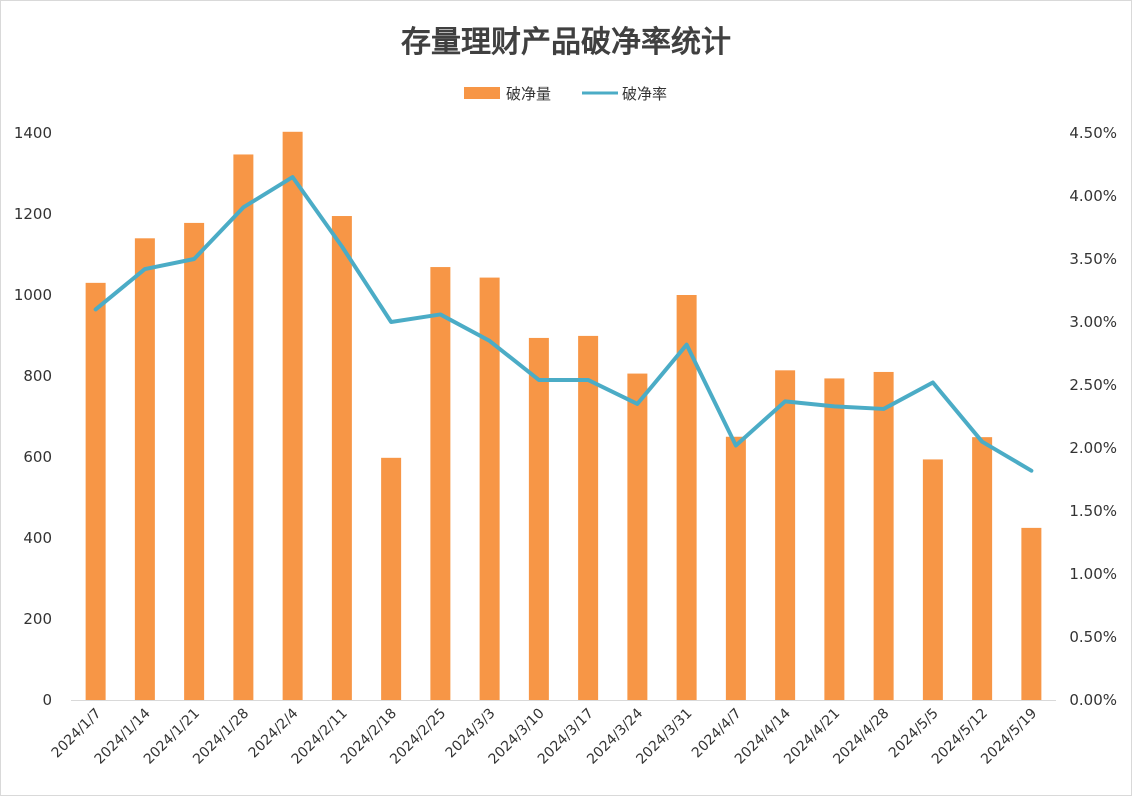  I want to click on y-left-tick-label: 800, so click(37, 376).